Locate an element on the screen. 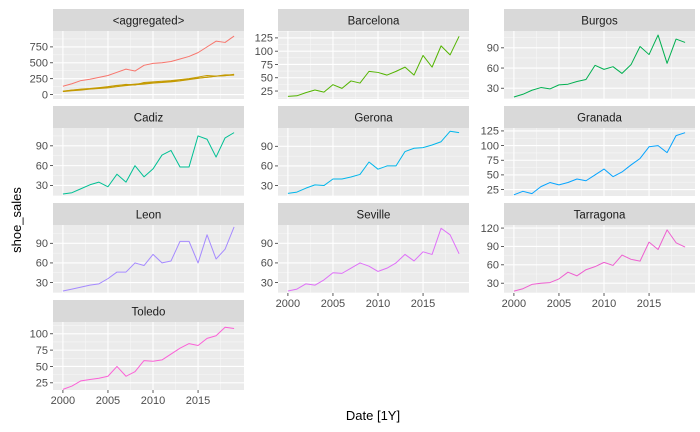  series-line-cadiz is located at coordinates (148, 163).